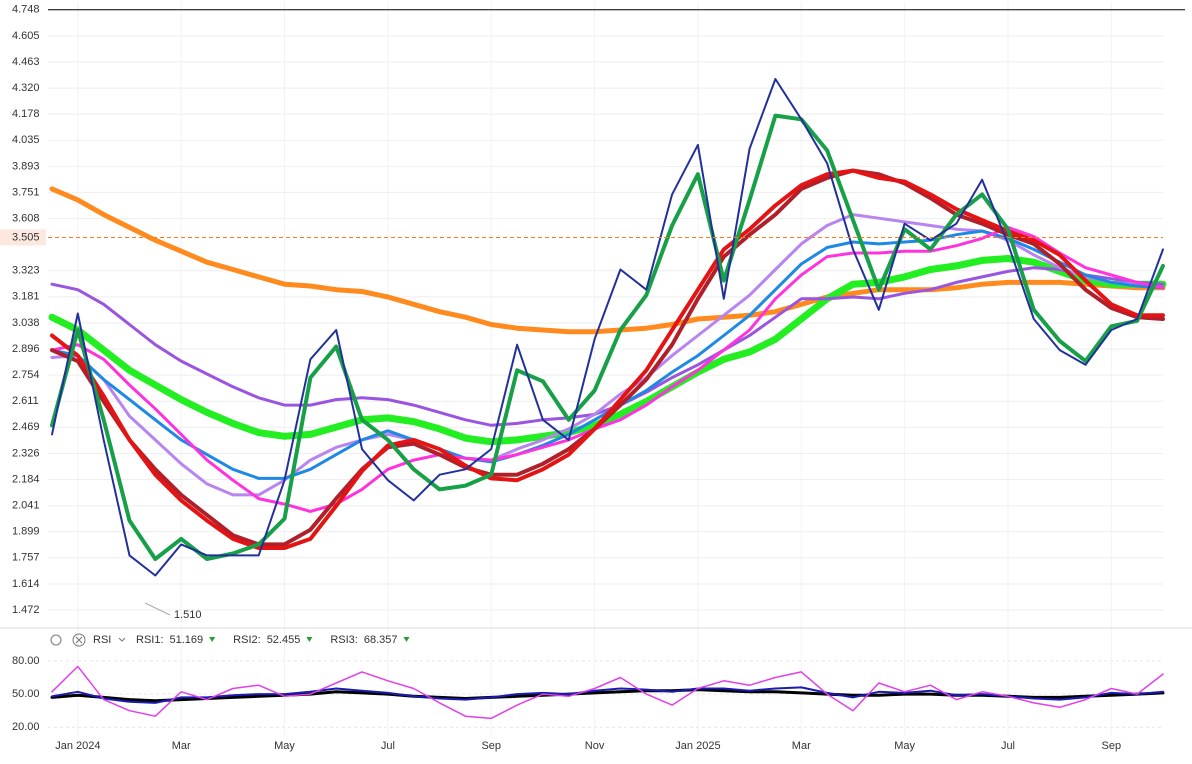 The image size is (1192, 764). What do you see at coordinates (26, 36) in the screenshot?
I see `y-tick-label: 4.605` at bounding box center [26, 36].